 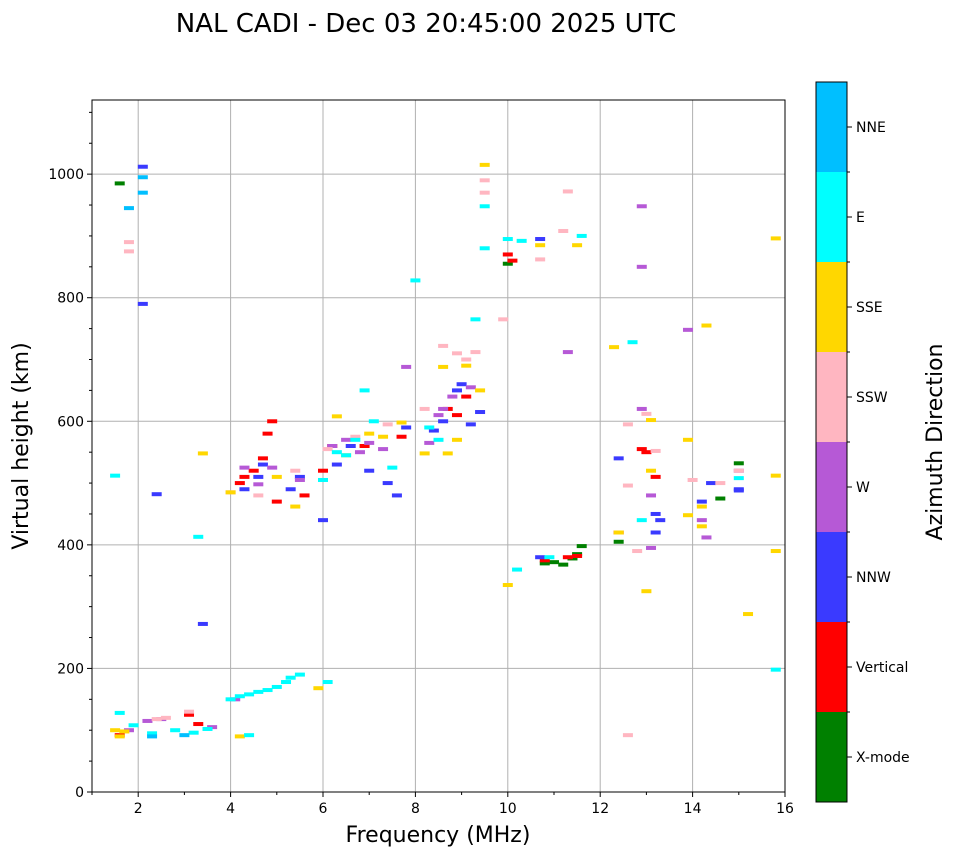 What do you see at coordinates (869, 308) in the screenshot?
I see `colorbar-tick-label: SSE` at bounding box center [869, 308].